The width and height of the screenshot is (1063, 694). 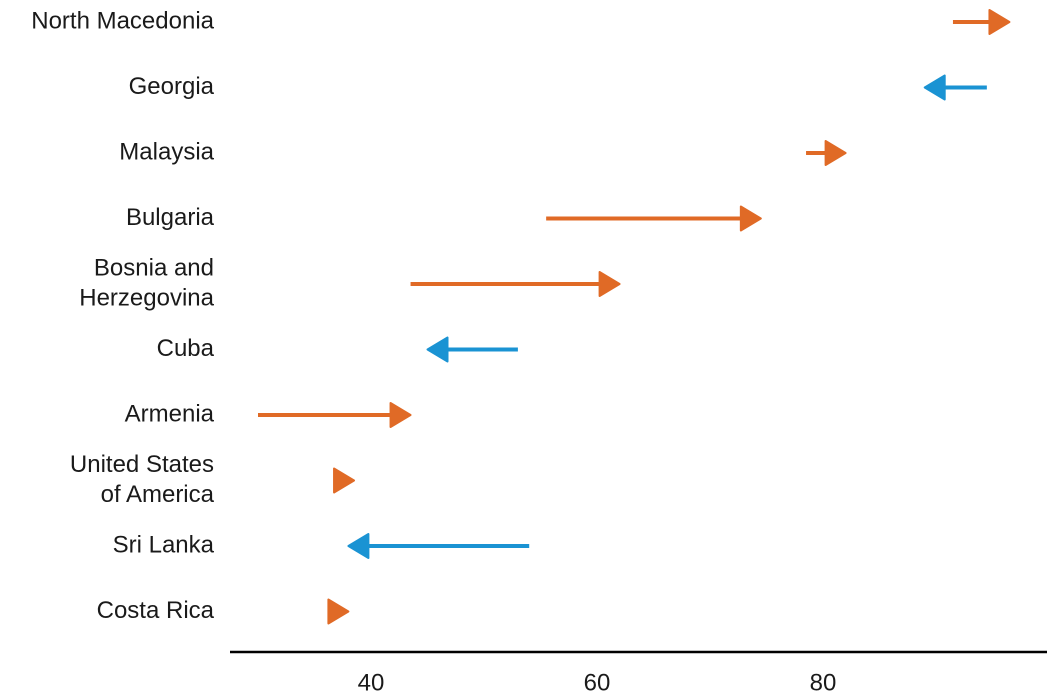 What do you see at coordinates (166, 151) in the screenshot?
I see `category-label: Malaysia` at bounding box center [166, 151].